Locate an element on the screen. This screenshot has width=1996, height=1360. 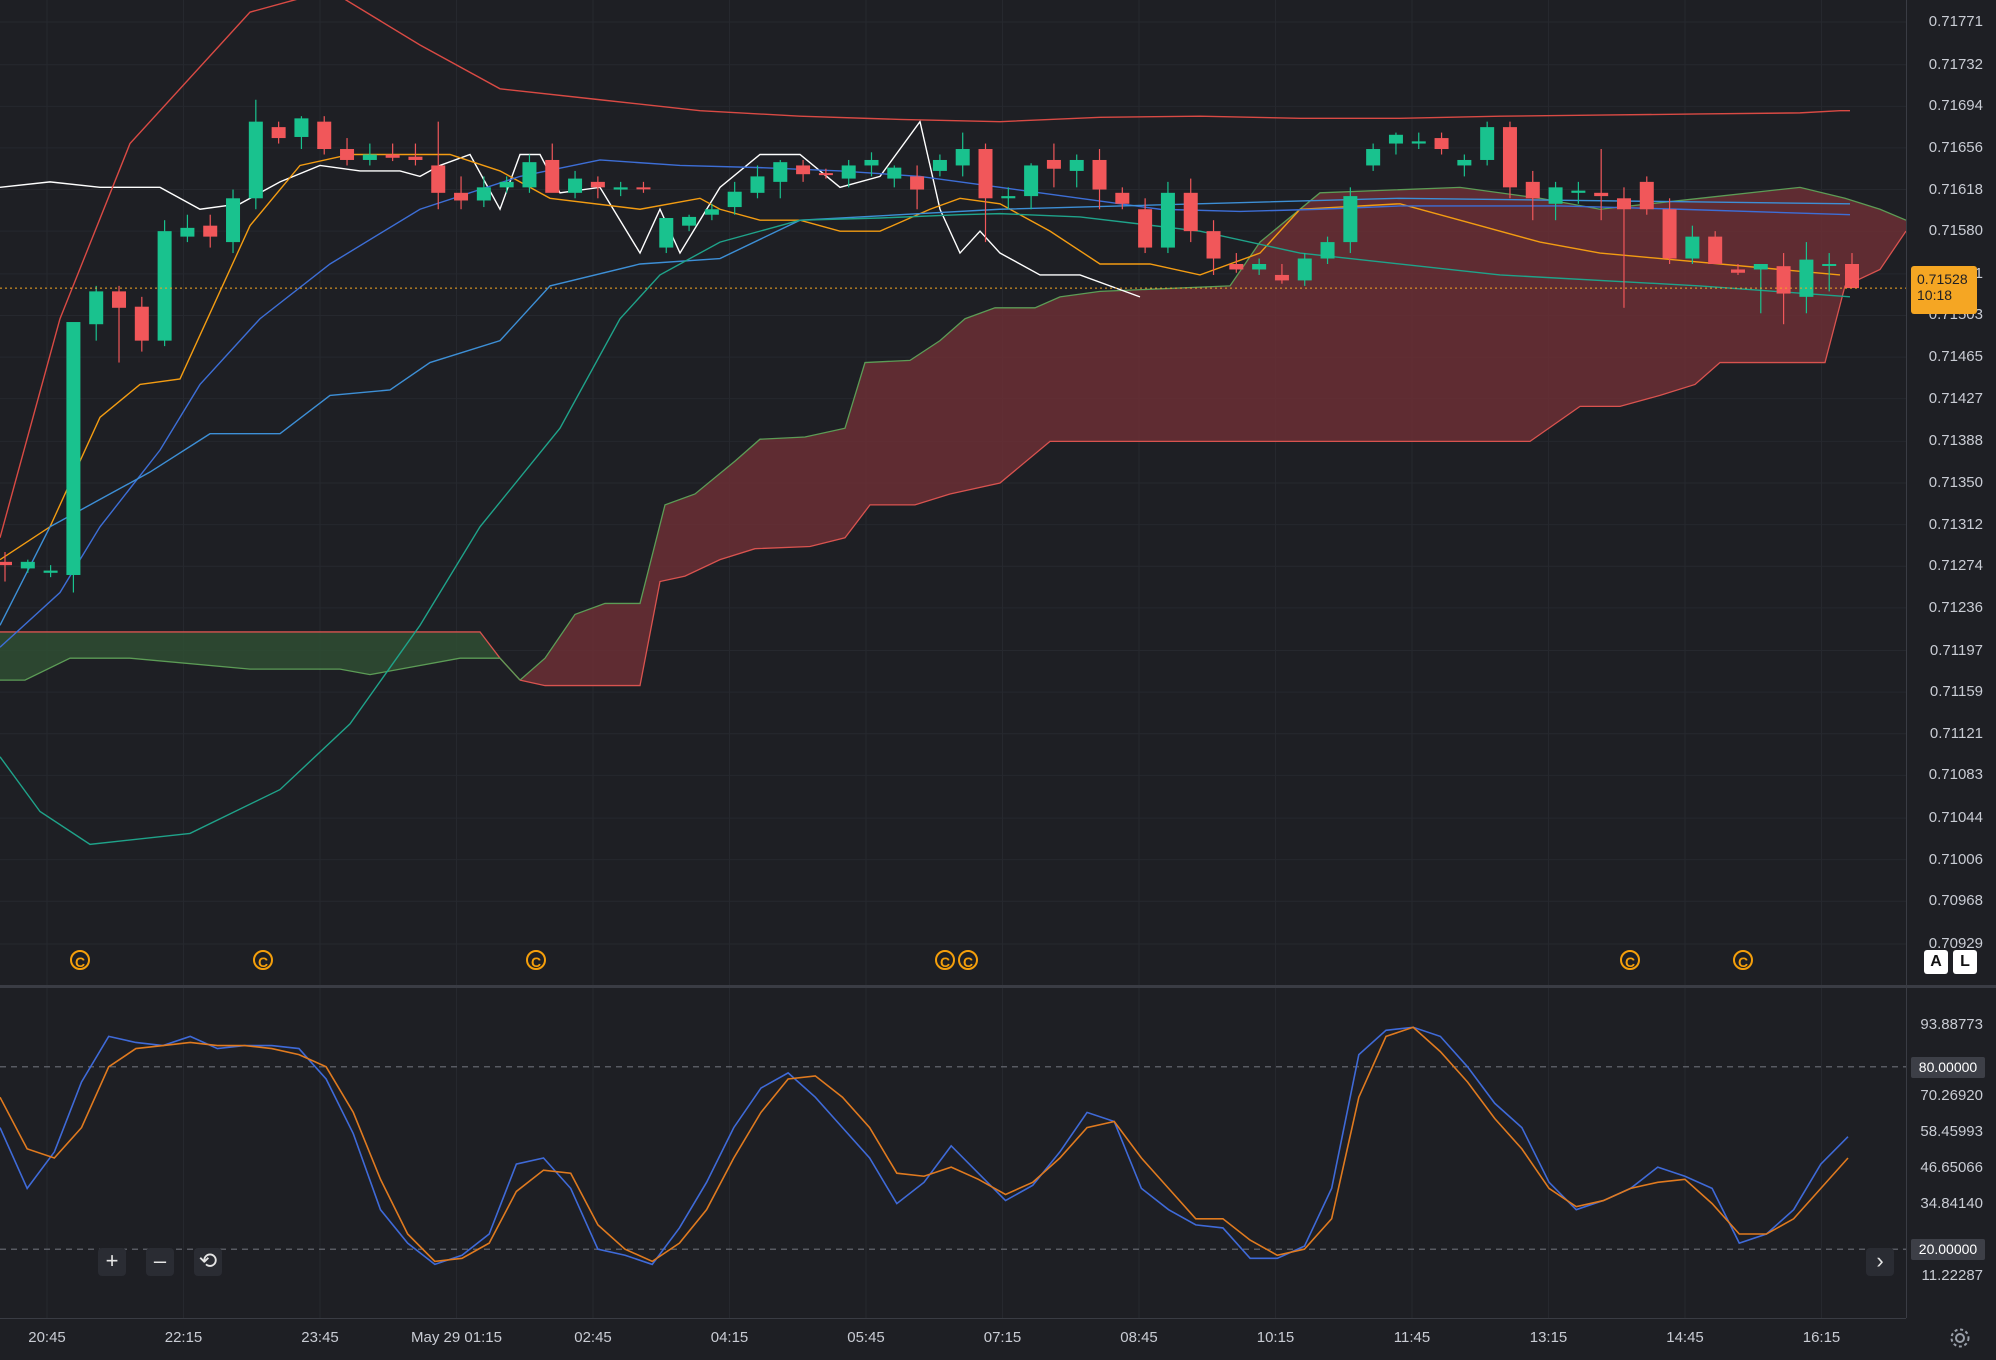
price-tick-label: 0.71350 is located at coordinates (1955, 482).